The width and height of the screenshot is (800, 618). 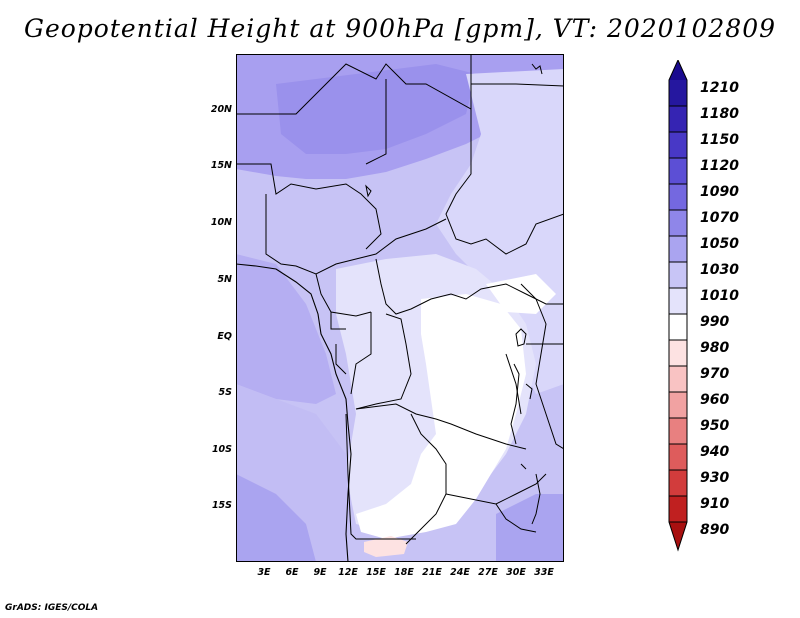 I want to click on colorbar-outline, so click(x=678, y=306).